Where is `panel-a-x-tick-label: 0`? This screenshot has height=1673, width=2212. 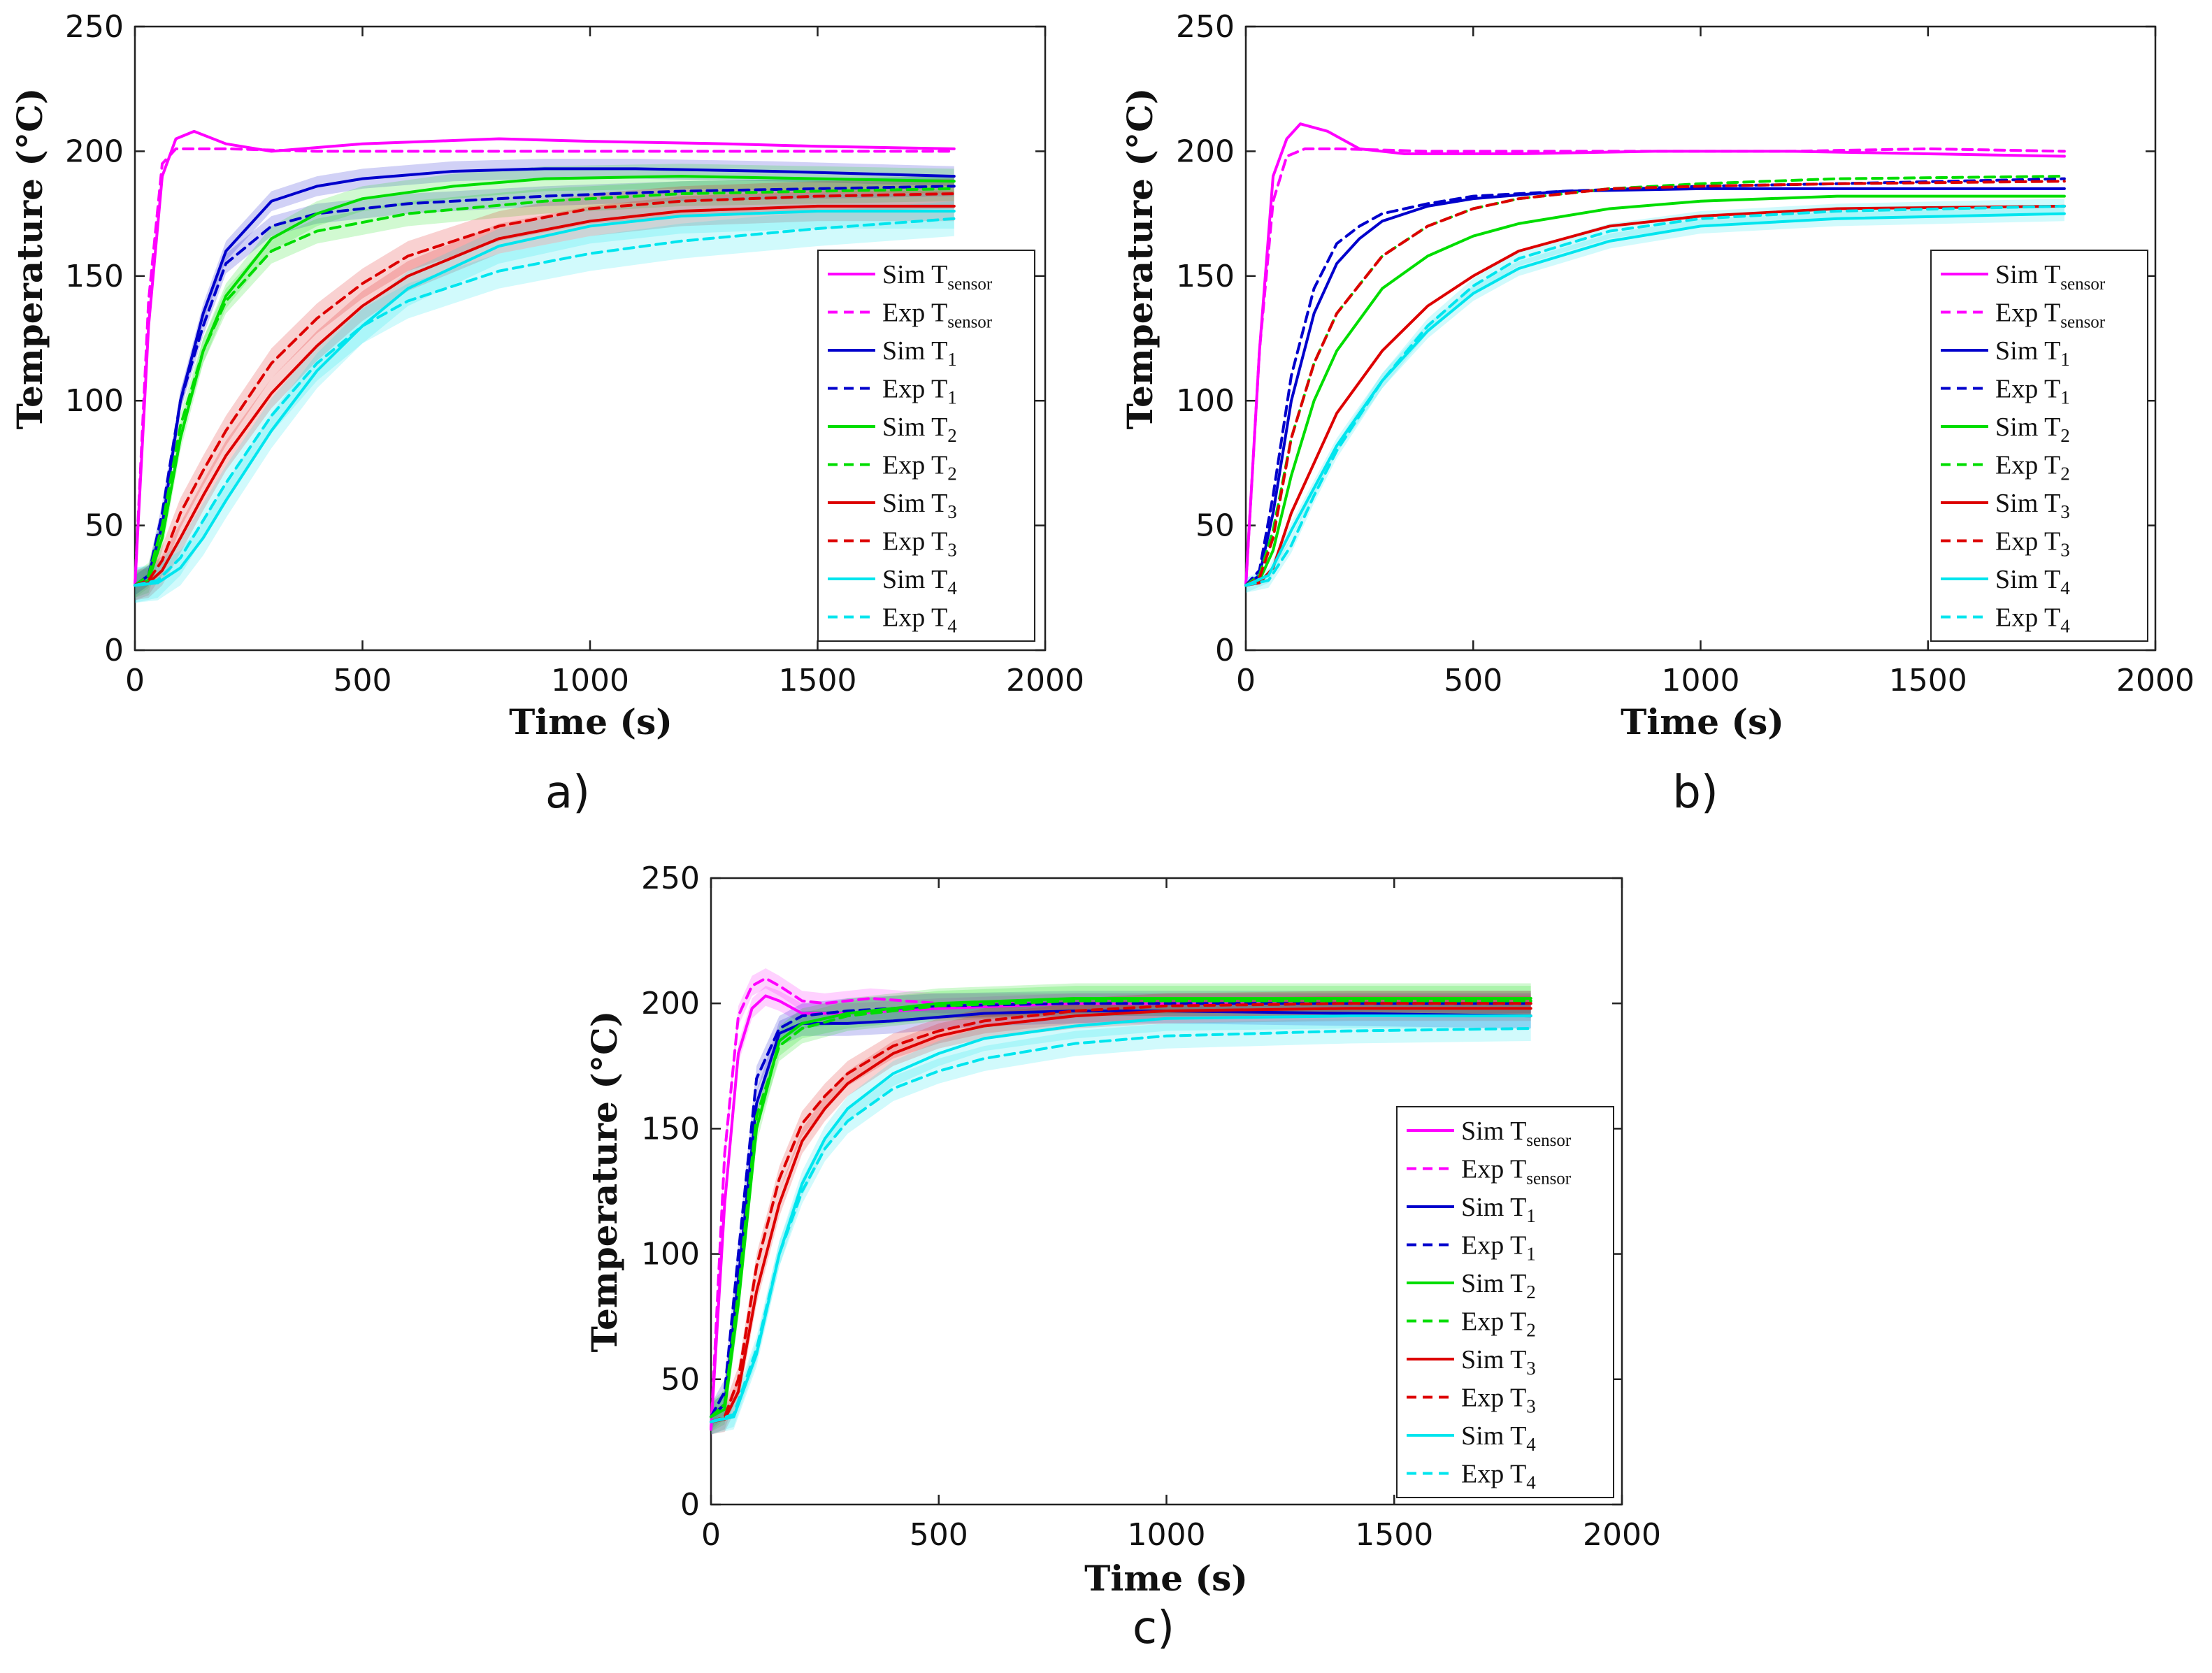
panel-a-x-tick-label: 0 is located at coordinates (135, 680).